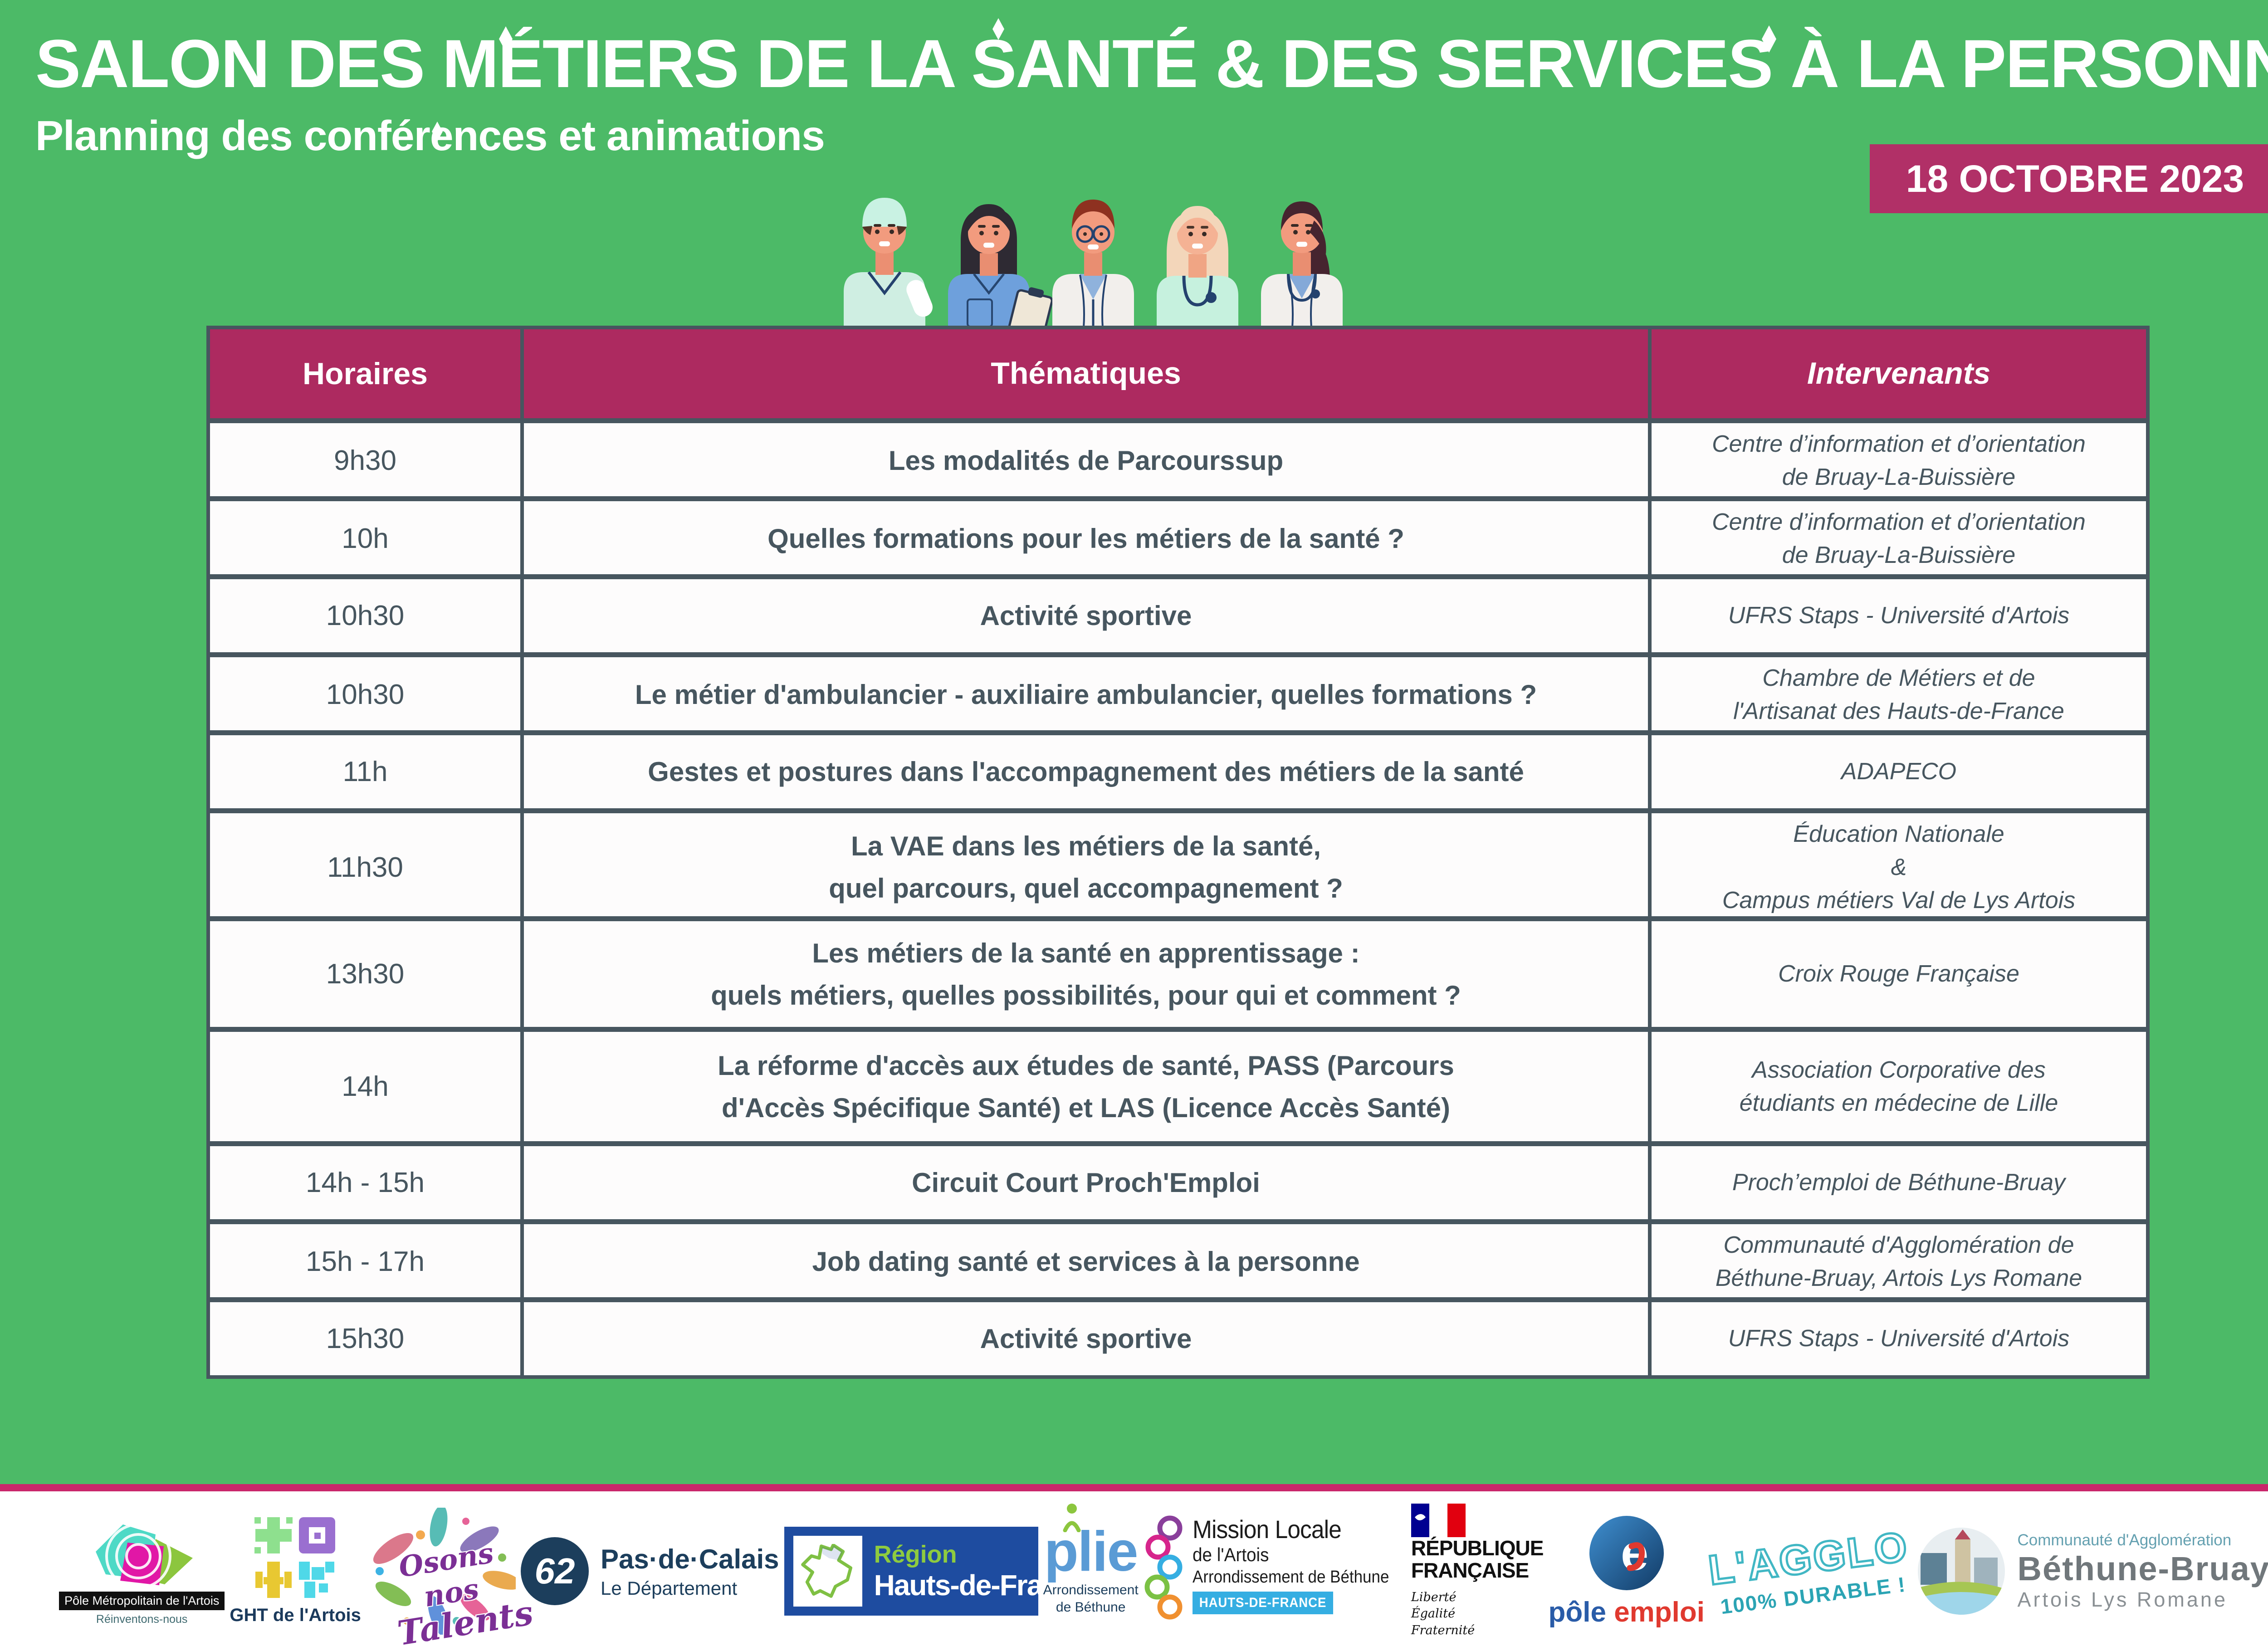 This screenshot has width=2268, height=1651. I want to click on france-map-icon, so click(828, 1572).